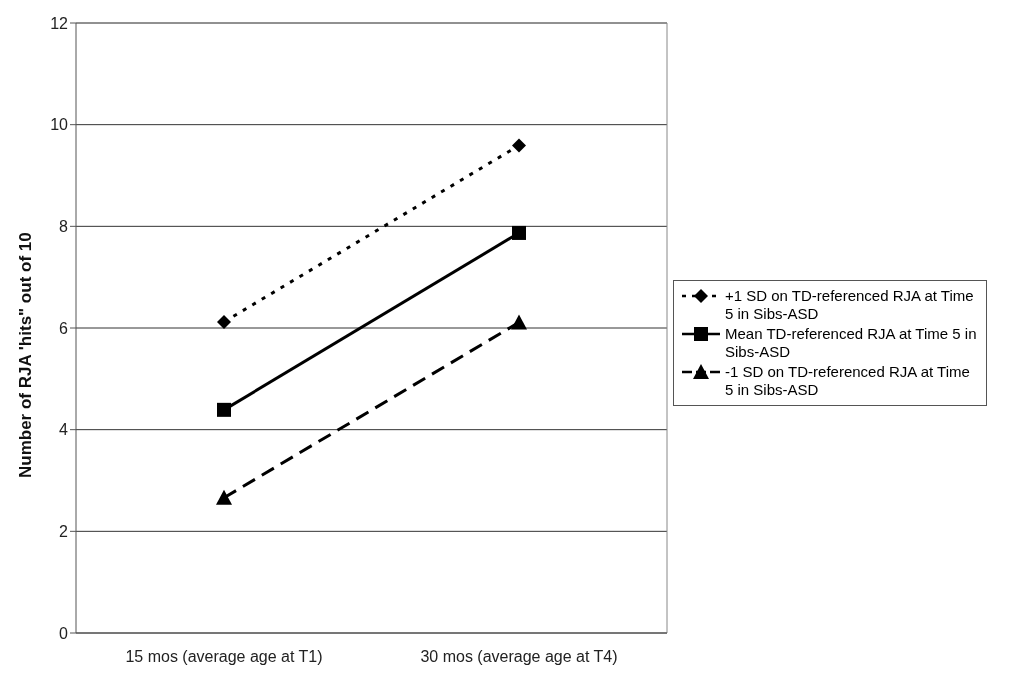  What do you see at coordinates (64, 430) in the screenshot?
I see `y-tick-label: 4` at bounding box center [64, 430].